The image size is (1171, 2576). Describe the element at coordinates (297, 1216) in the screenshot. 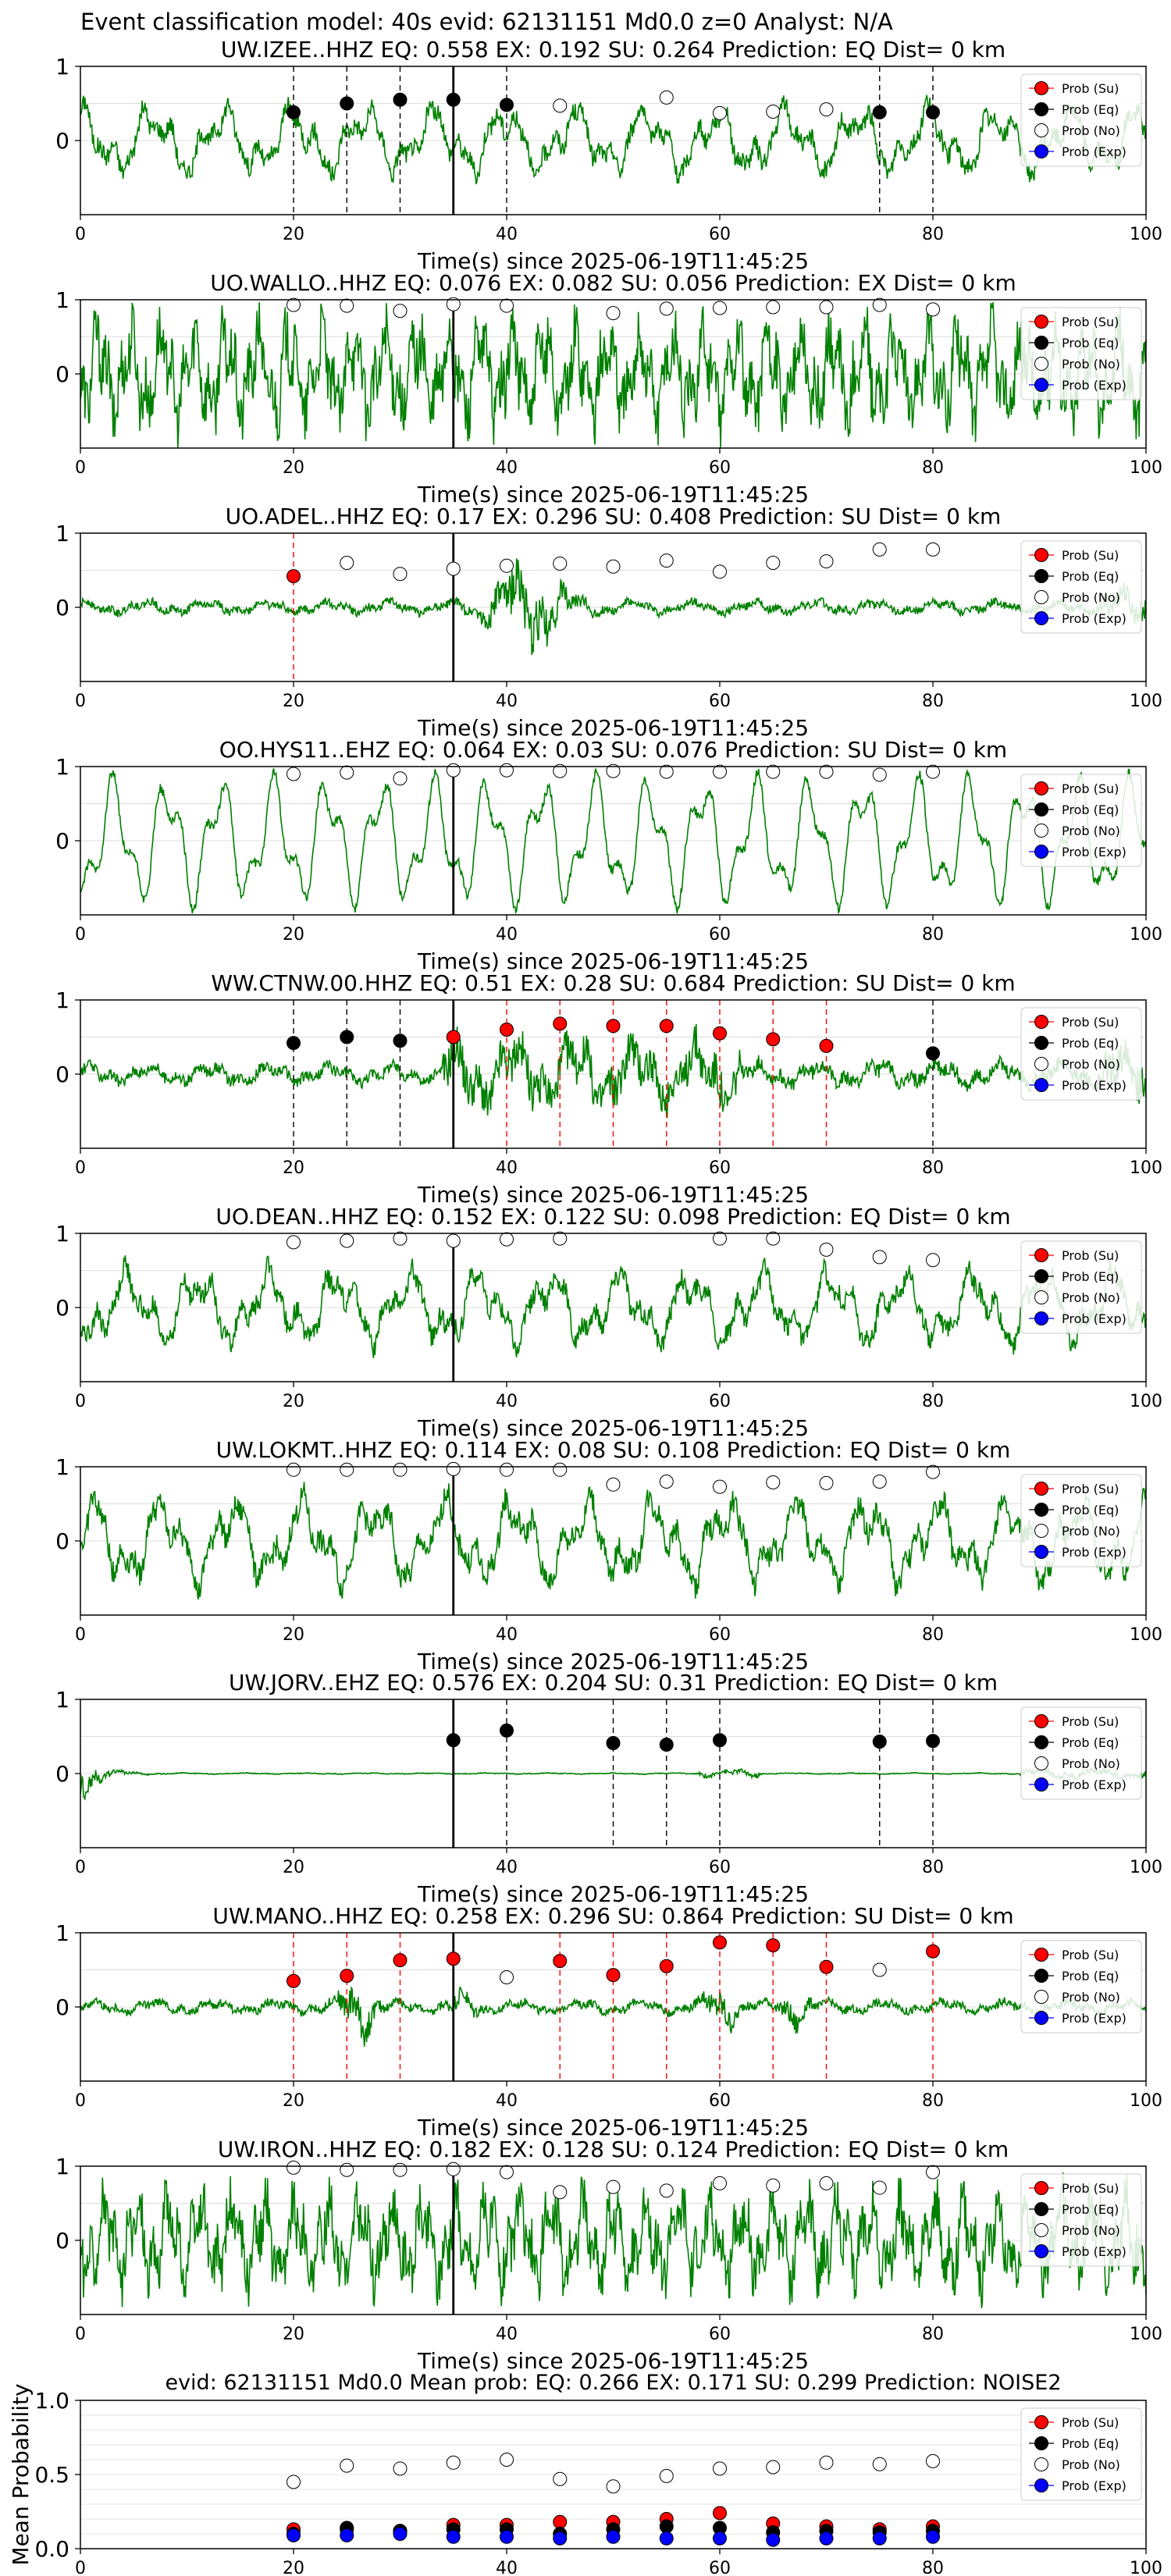

I see `station-name: UO.DEAN..HHZ` at that location.